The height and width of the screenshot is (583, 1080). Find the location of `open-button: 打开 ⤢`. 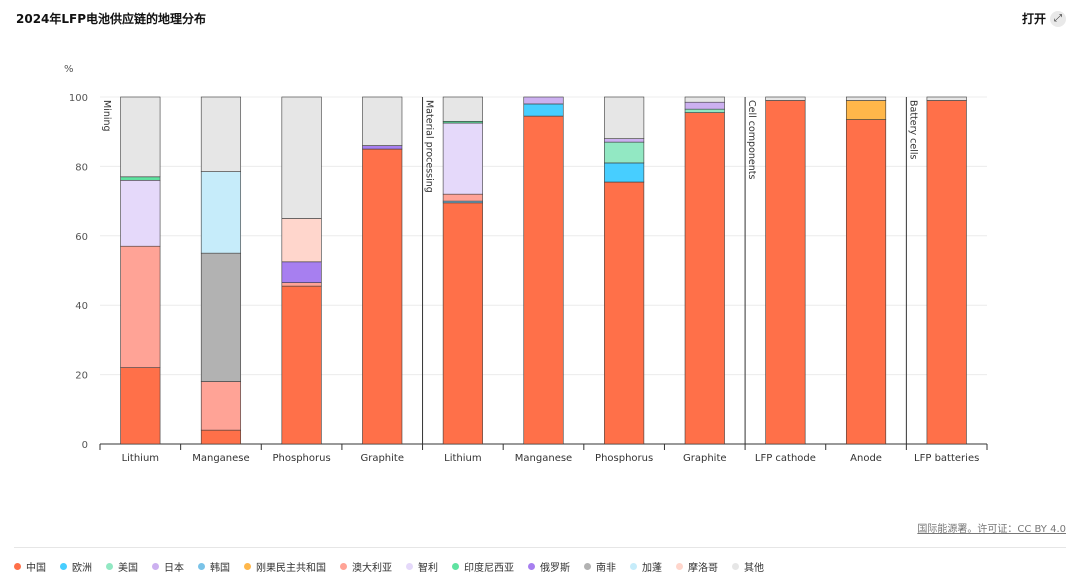

open-button: 打开 ⤢ is located at coordinates (1044, 18).